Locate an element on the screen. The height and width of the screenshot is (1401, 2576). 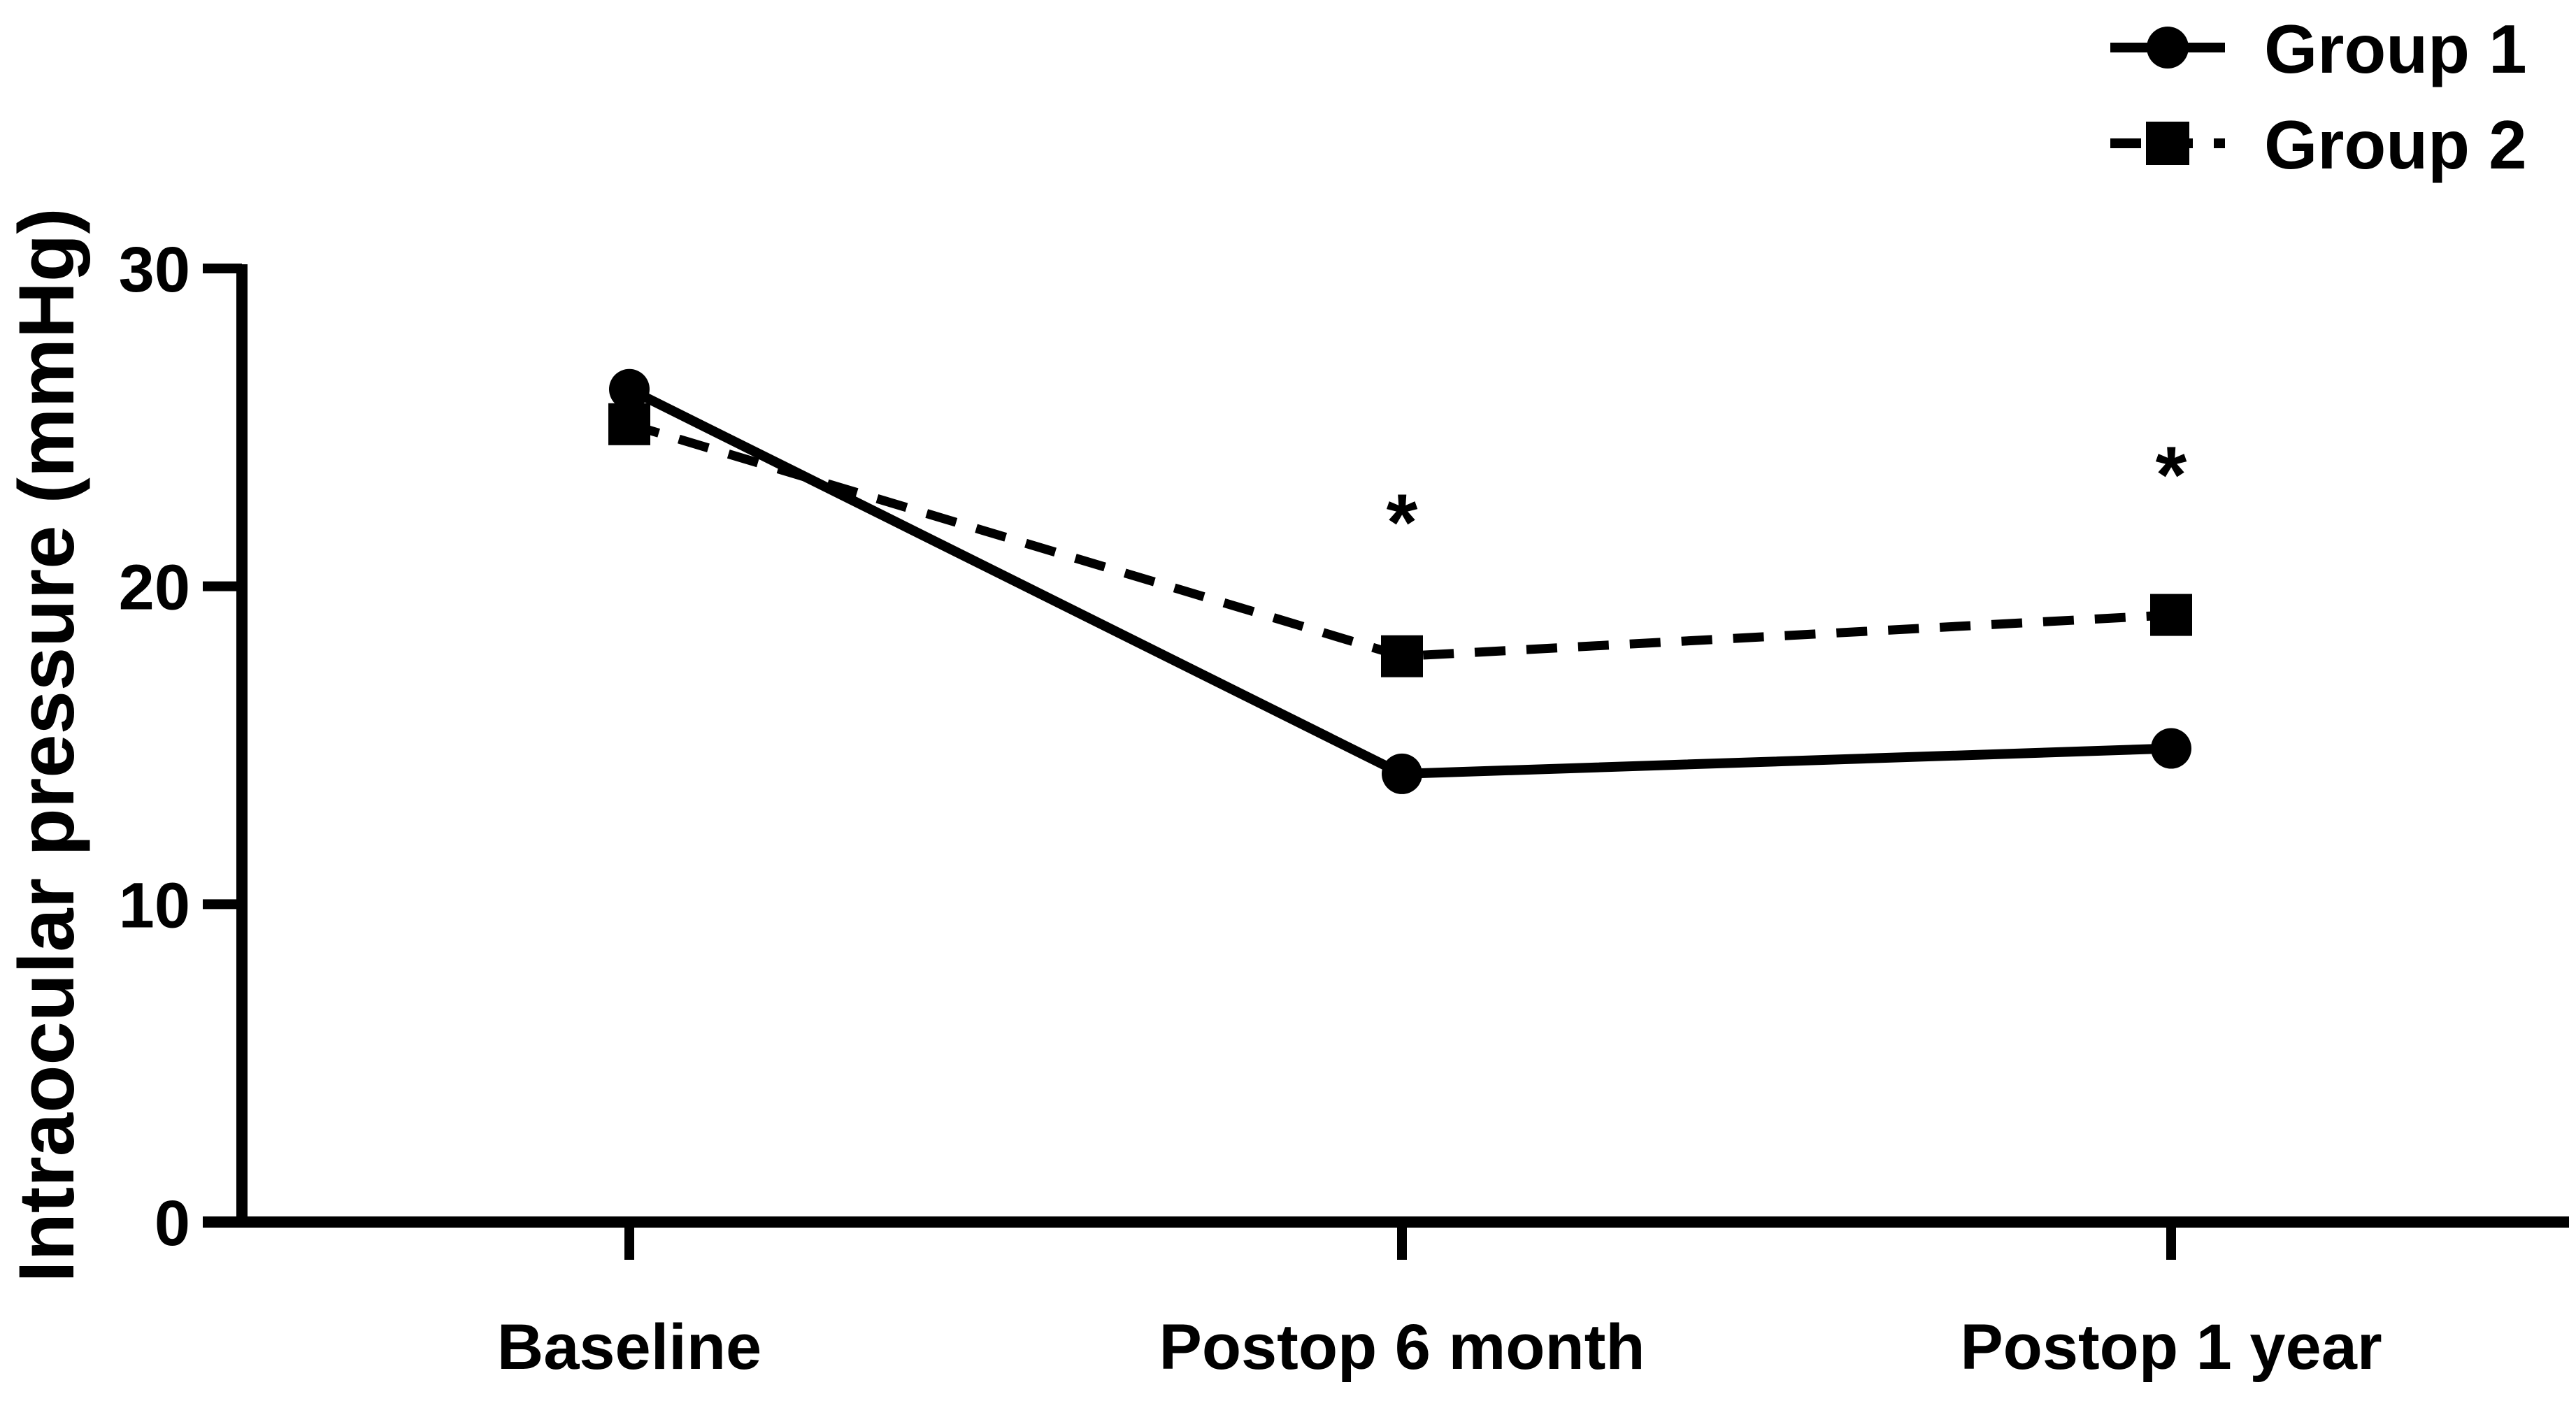
y-tick-label: 20 is located at coordinates (154, 588).